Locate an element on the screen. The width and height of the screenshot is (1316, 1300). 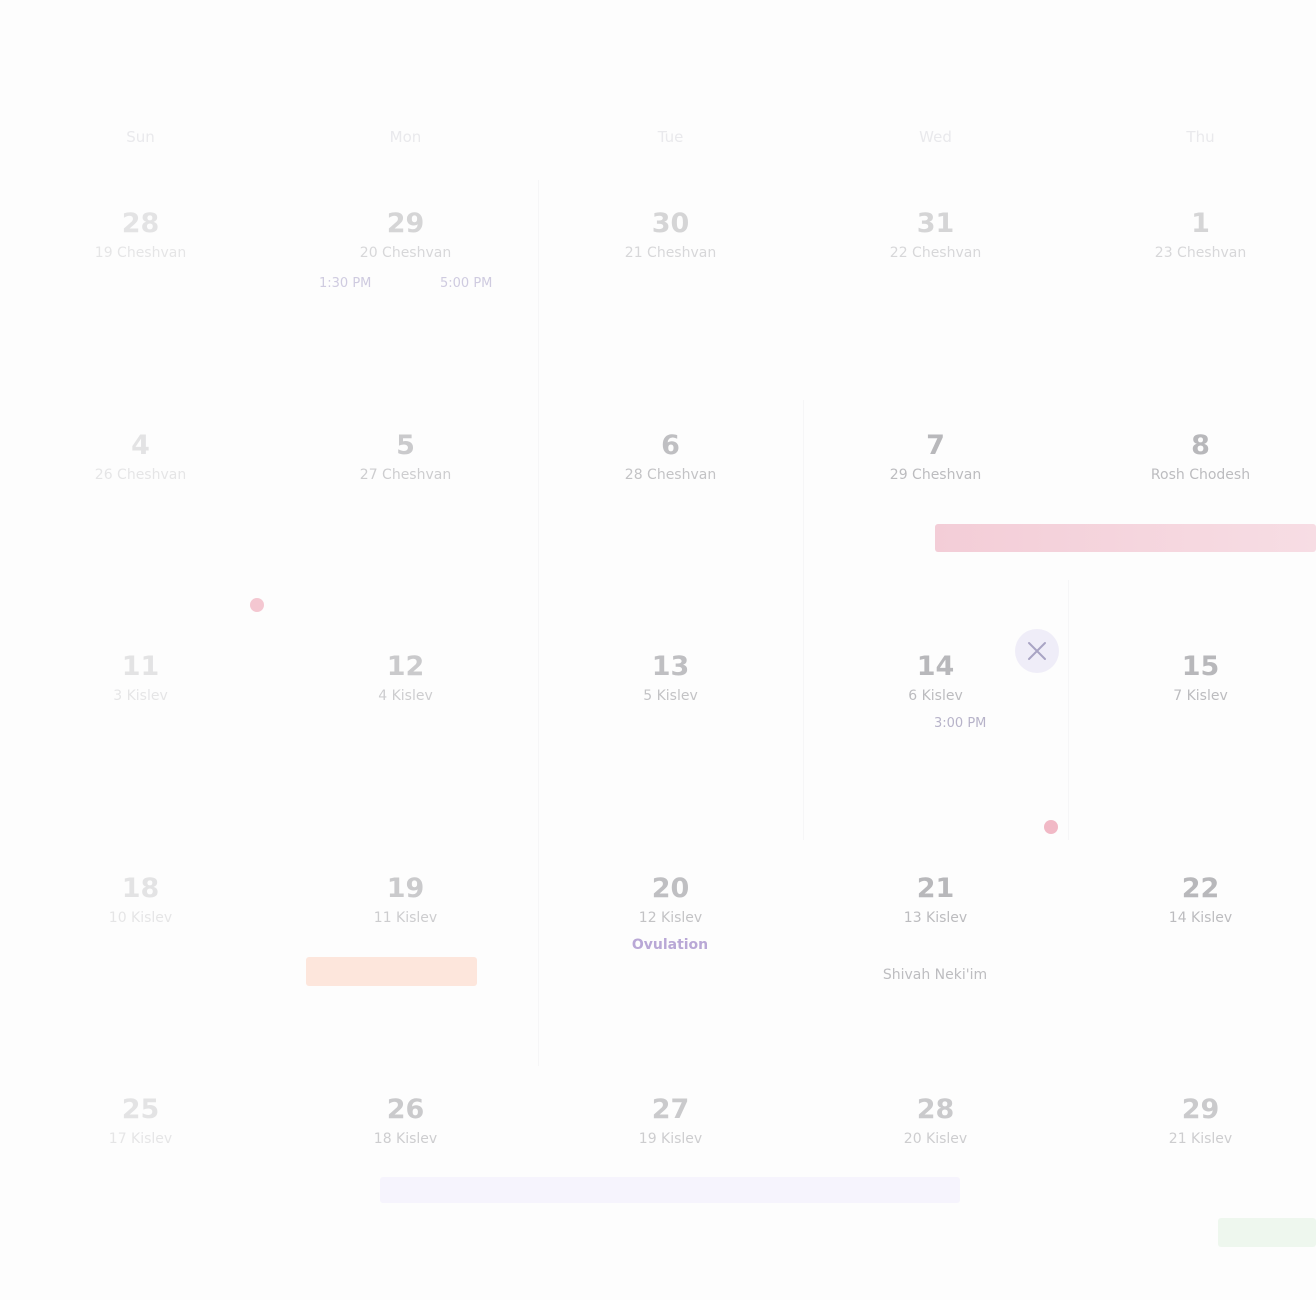
day-cell: 22 14 Kislev is located at coordinates (1192, 955).